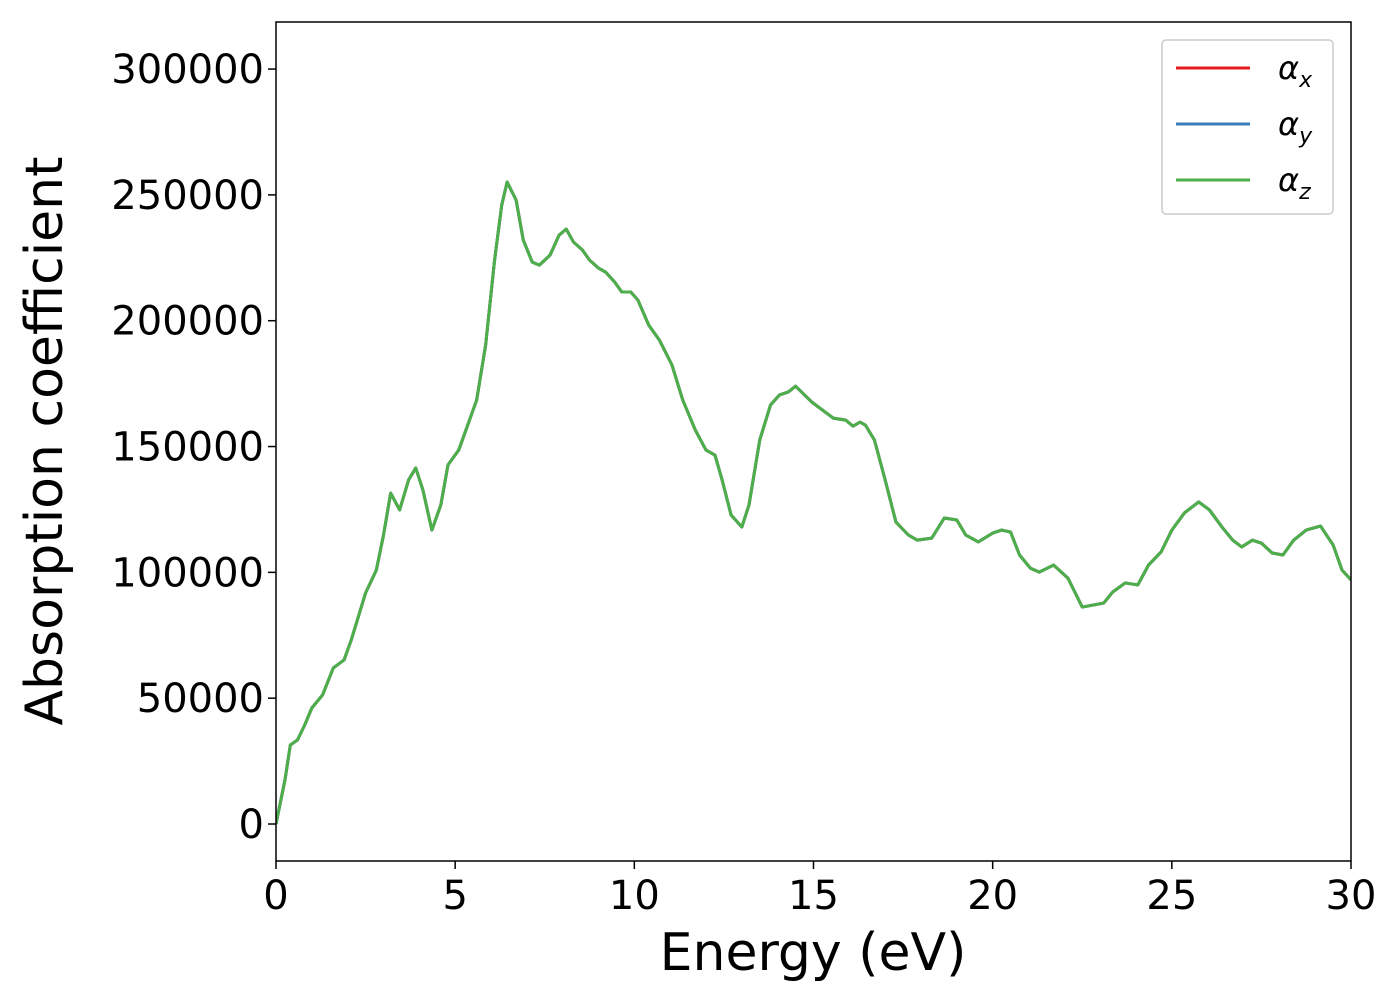 This screenshot has width=1400, height=1000. What do you see at coordinates (1305, 80) in the screenshot?
I see `legend-label-sub: x` at bounding box center [1305, 80].